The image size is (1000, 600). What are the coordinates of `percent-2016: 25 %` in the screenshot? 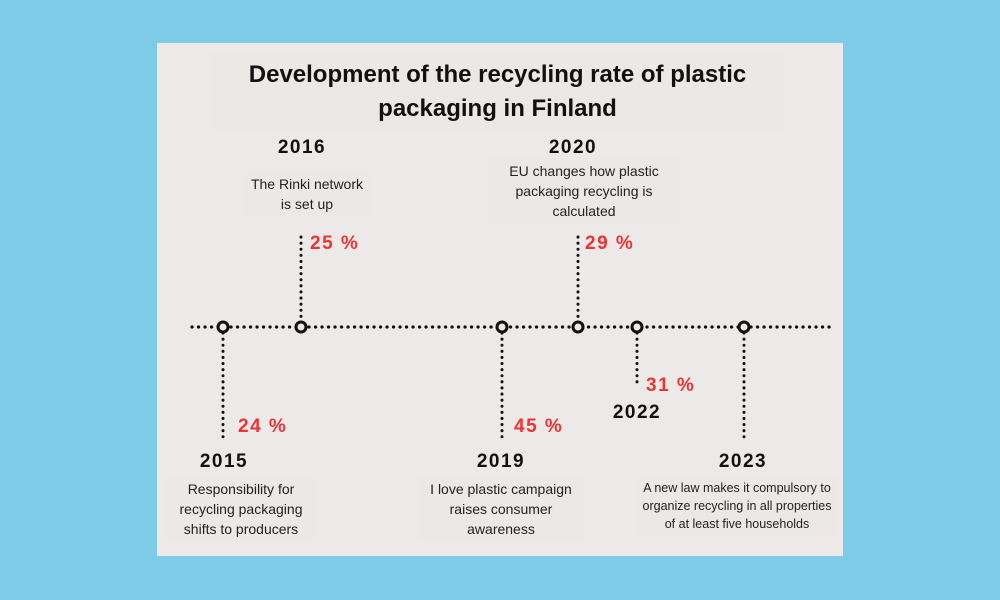 It's located at (335, 243).